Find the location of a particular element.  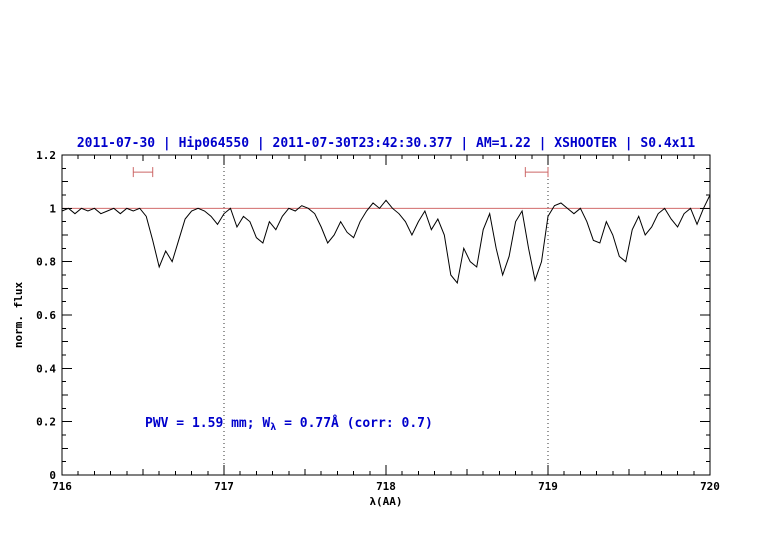

y-tick-label: 0.6 is located at coordinates (46, 315).